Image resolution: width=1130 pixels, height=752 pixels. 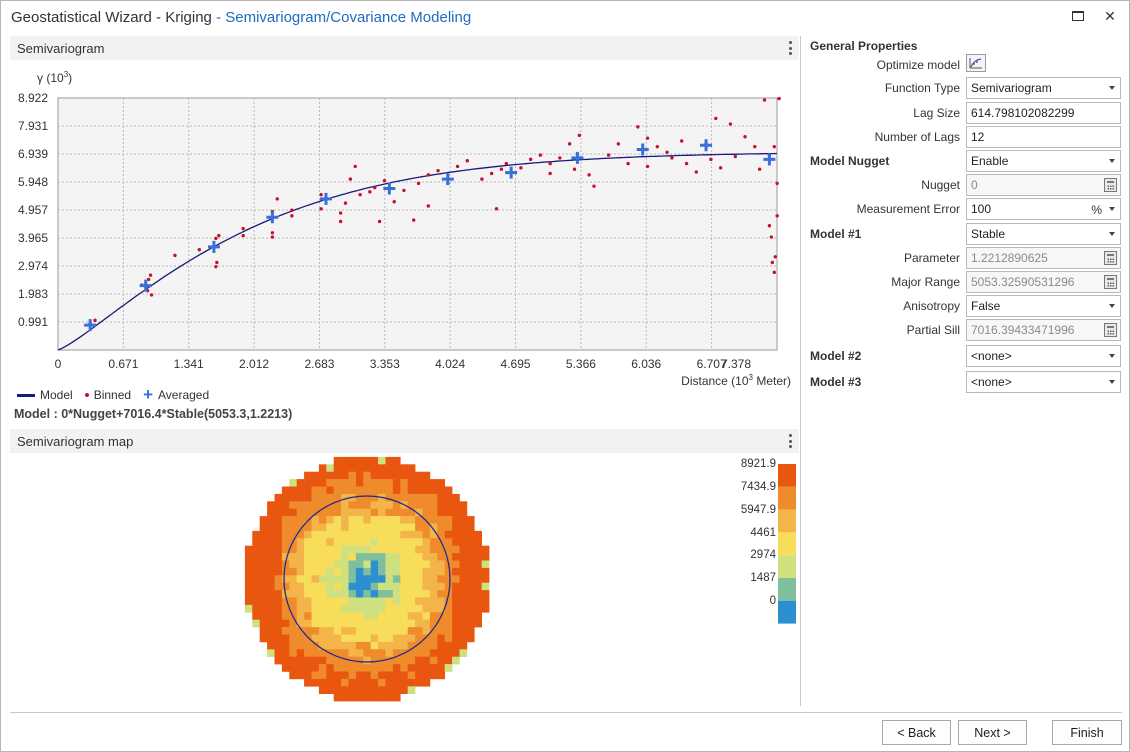 What do you see at coordinates (991, 356) in the screenshot?
I see `model-2-value: <none>` at bounding box center [991, 356].